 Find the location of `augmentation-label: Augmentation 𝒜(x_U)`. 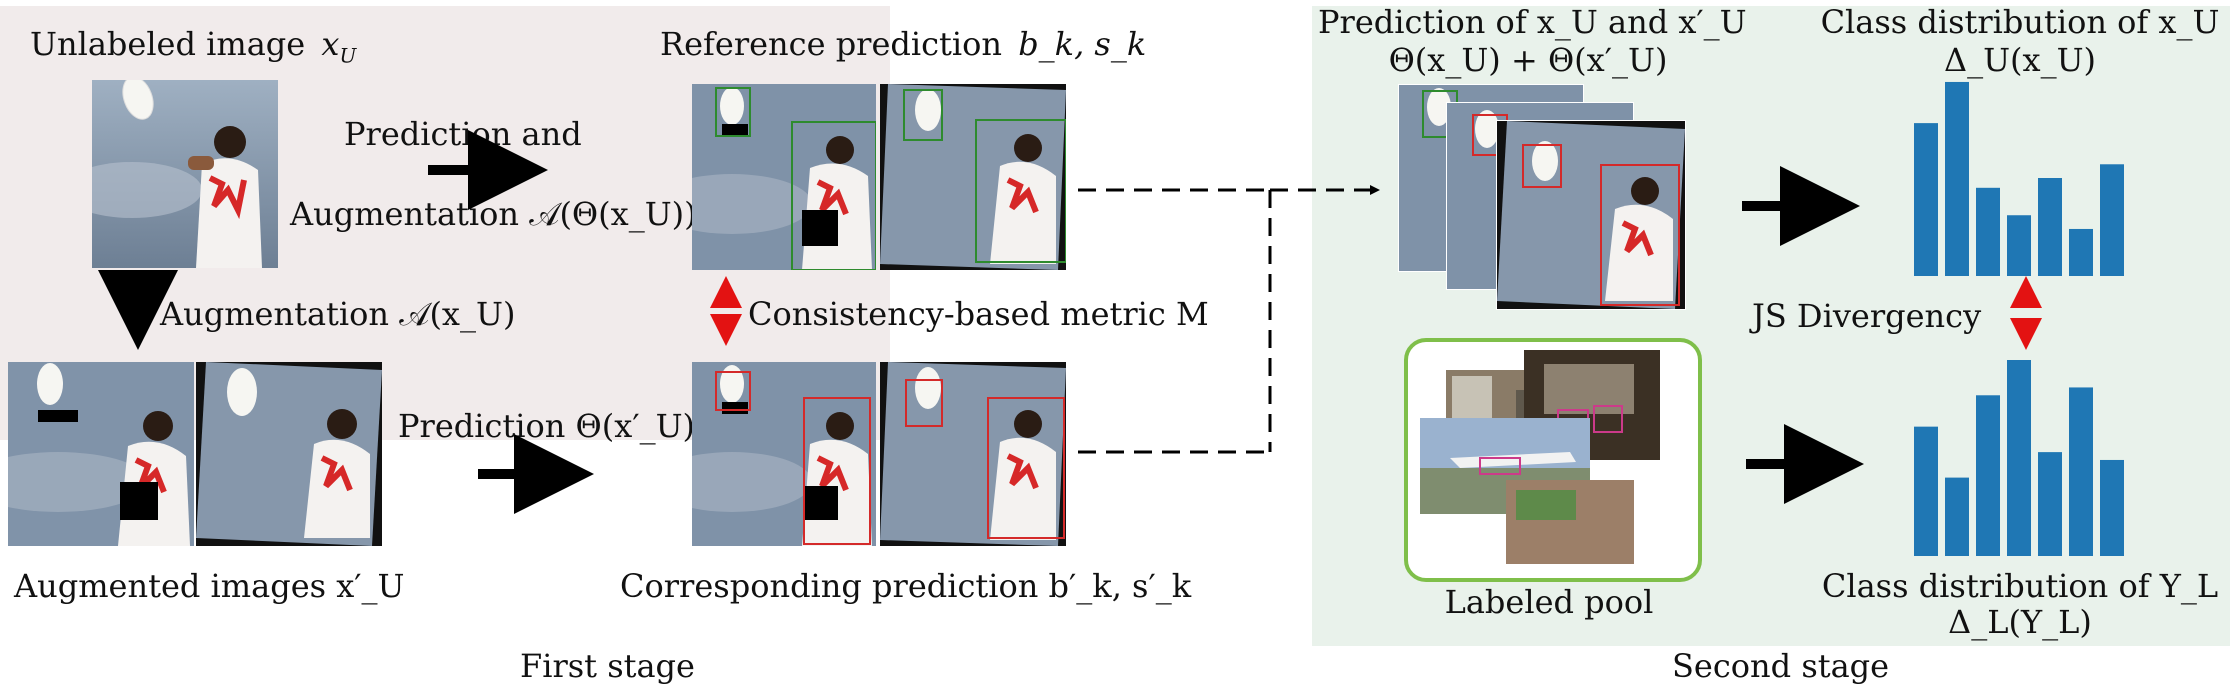

augmentation-label: Augmentation 𝒜(x_U) is located at coordinates (338, 314).